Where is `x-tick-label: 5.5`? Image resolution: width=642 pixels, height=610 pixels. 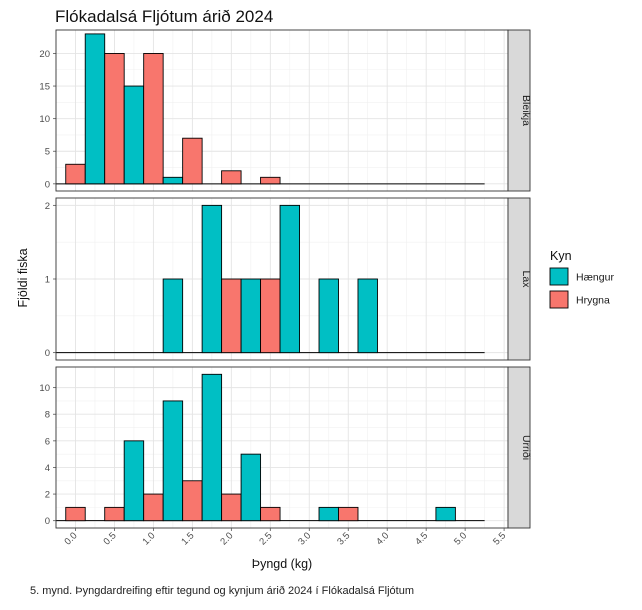 x-tick-label: 5.5 is located at coordinates (499, 538).